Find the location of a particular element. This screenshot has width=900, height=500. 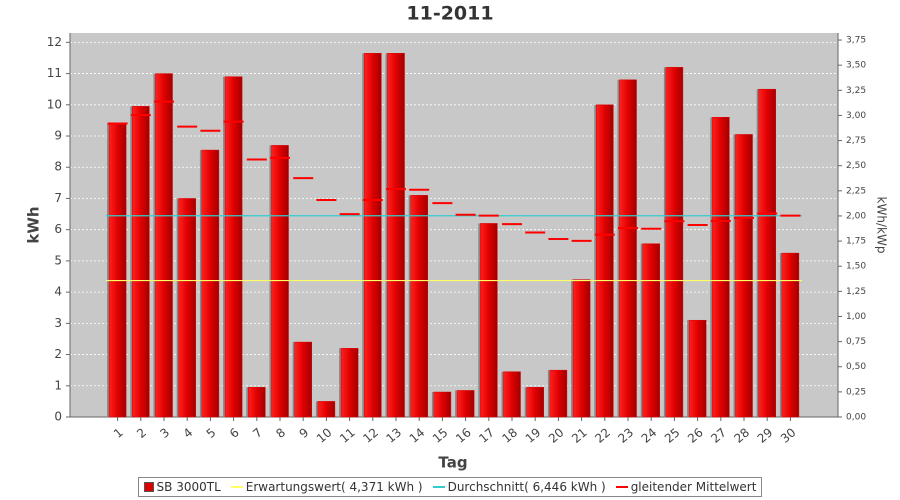

y-tick-label: 4 is located at coordinates (58, 292).